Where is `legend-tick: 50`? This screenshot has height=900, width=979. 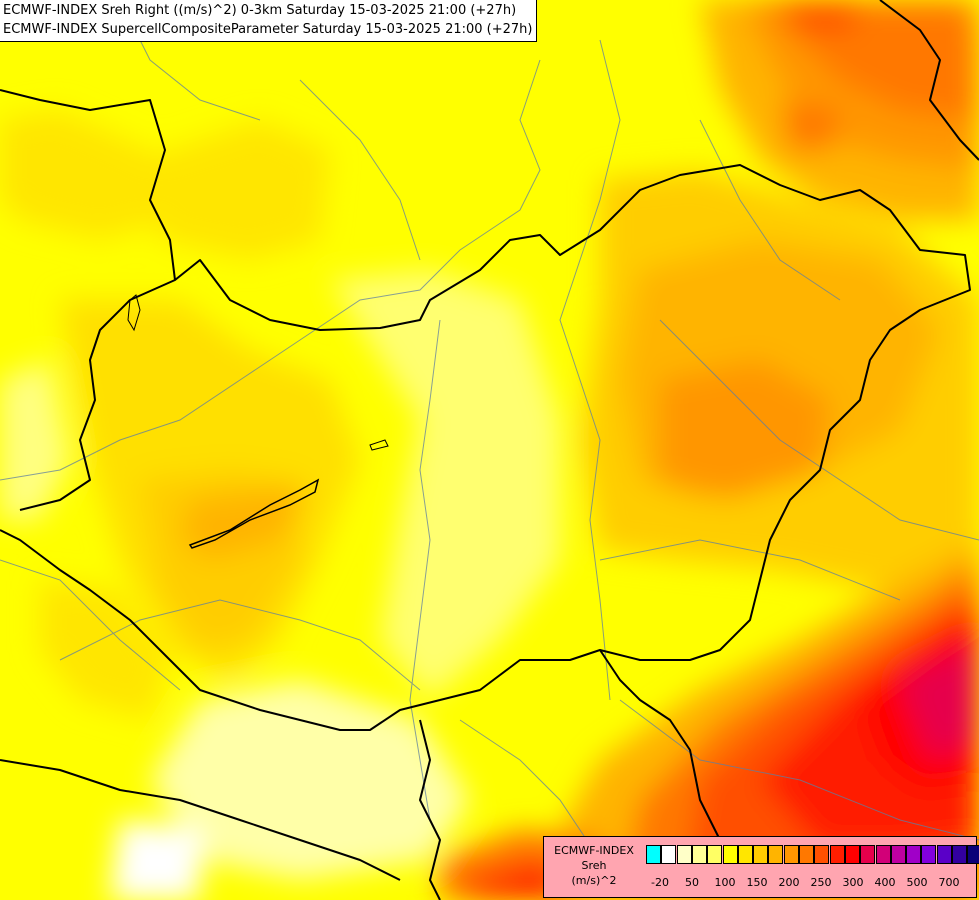 legend-tick: 50 is located at coordinates (692, 882).